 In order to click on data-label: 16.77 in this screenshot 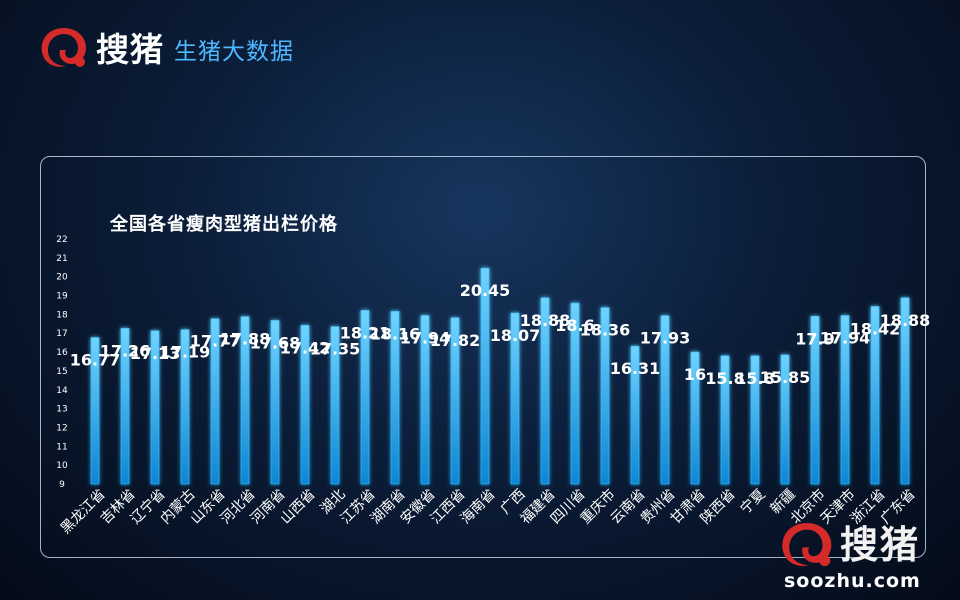, I will do `click(95, 360)`.